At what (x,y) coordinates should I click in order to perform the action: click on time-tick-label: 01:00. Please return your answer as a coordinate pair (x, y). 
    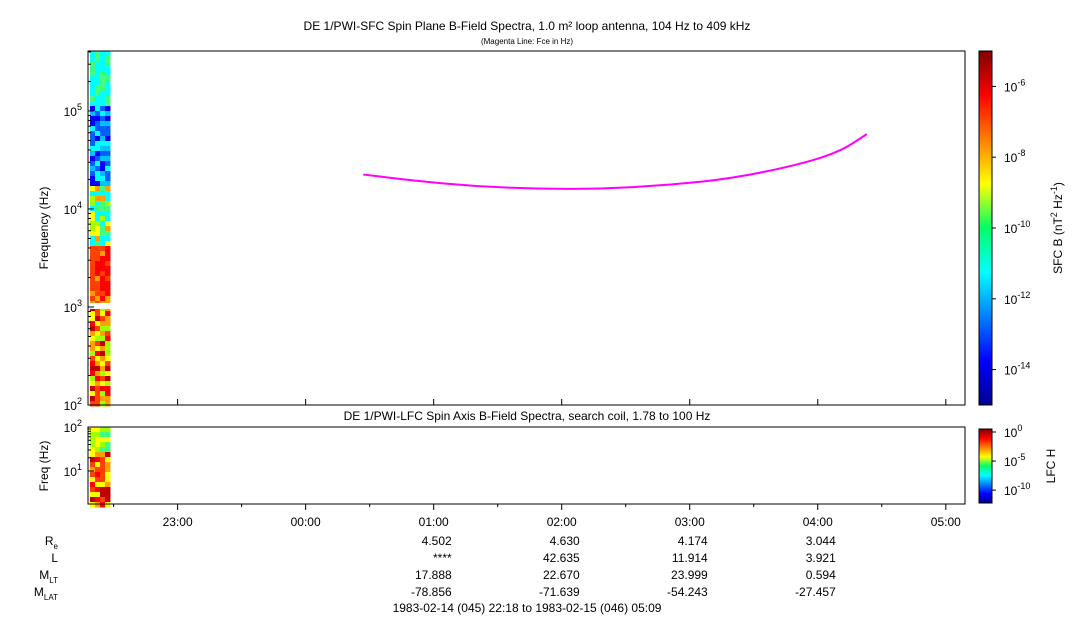
    Looking at the image, I should click on (434, 522).